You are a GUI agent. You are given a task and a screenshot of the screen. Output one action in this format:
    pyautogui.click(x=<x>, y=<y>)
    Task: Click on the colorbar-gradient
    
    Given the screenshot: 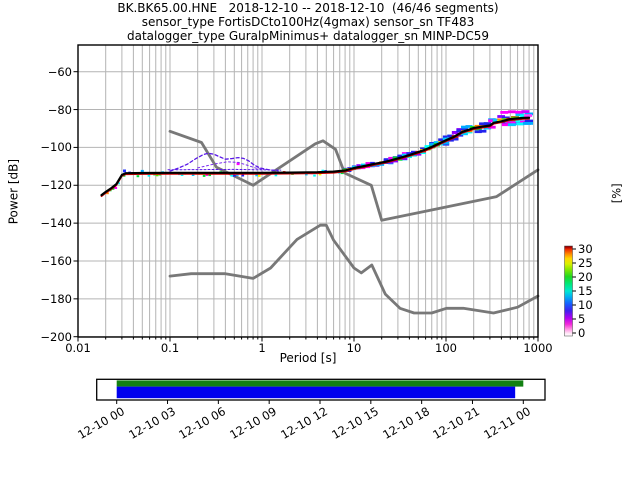 What is the action you would take?
    pyautogui.click(x=568, y=291)
    